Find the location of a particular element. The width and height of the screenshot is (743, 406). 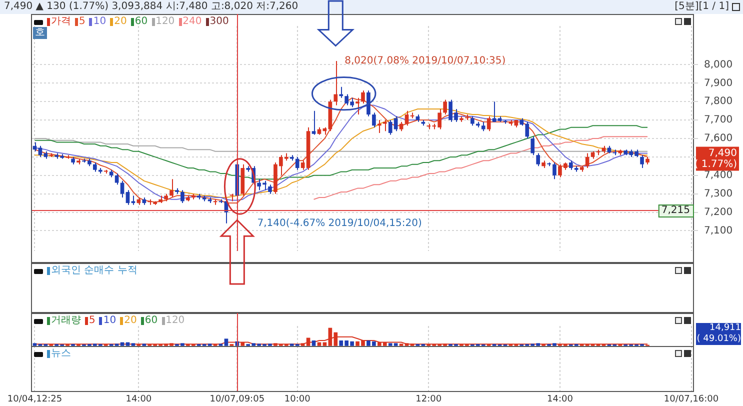

y-tick-label: 7,700 is located at coordinates (718, 120).